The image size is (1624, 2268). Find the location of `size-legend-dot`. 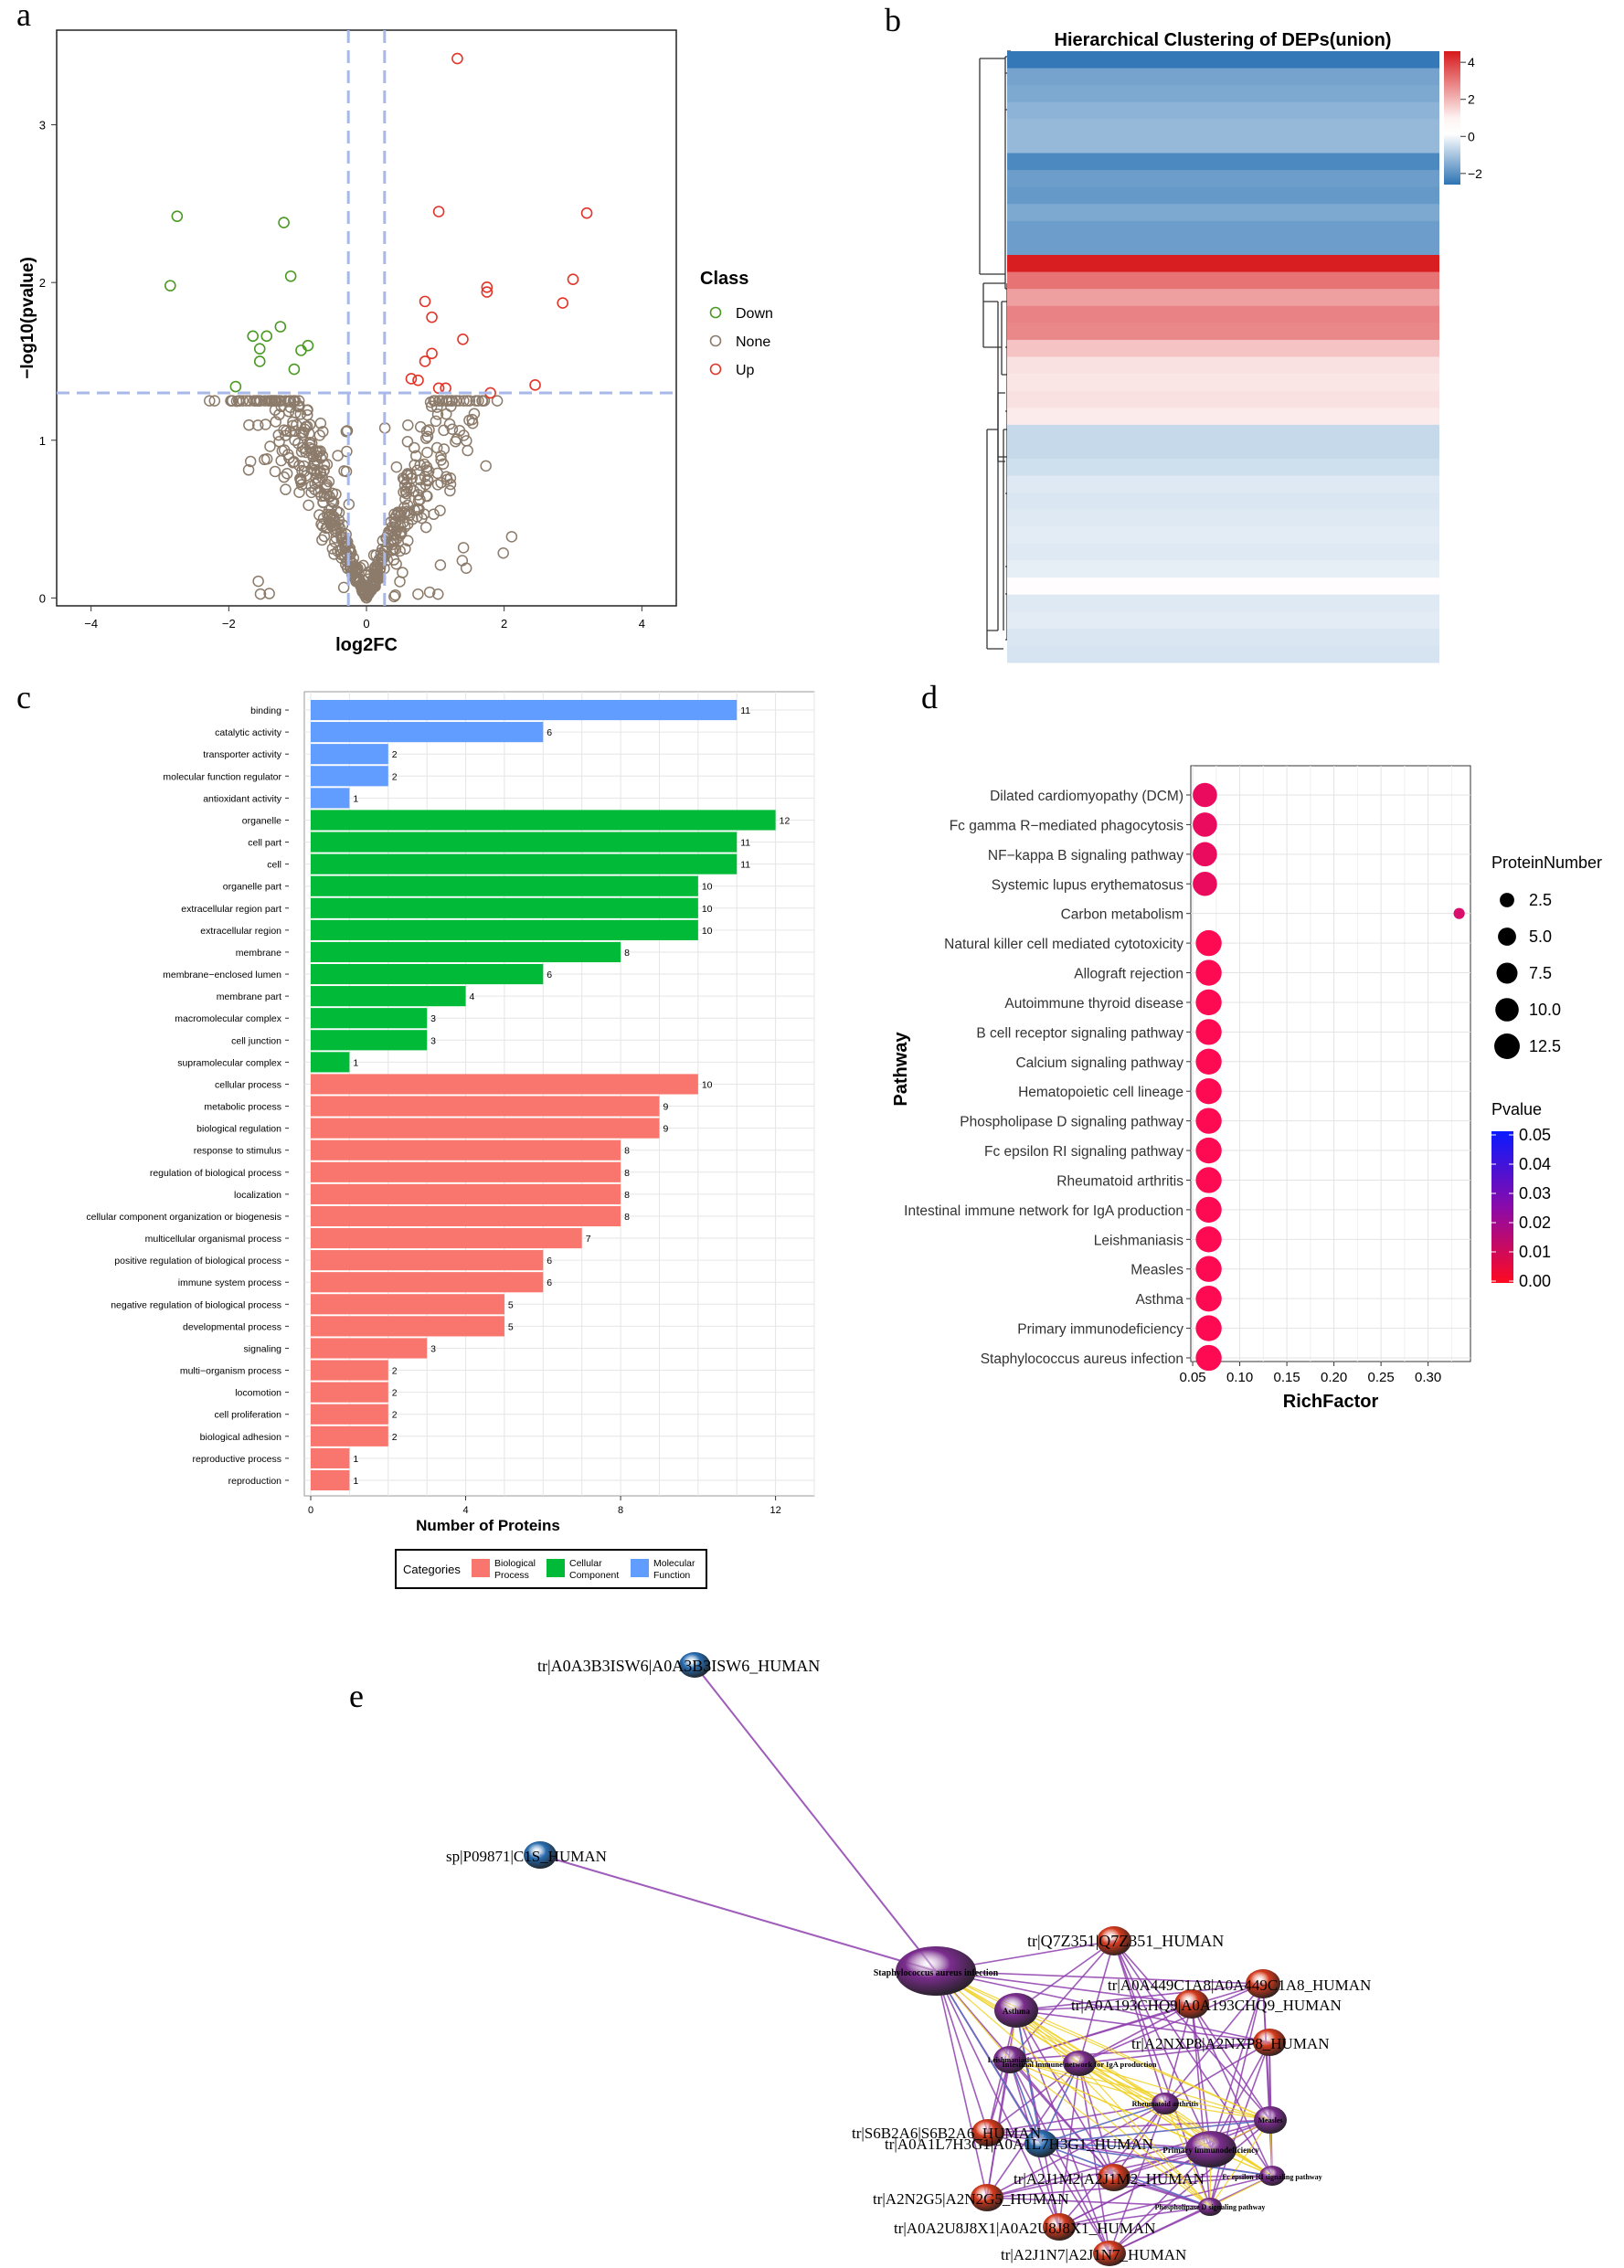

size-legend-dot is located at coordinates (1507, 936).